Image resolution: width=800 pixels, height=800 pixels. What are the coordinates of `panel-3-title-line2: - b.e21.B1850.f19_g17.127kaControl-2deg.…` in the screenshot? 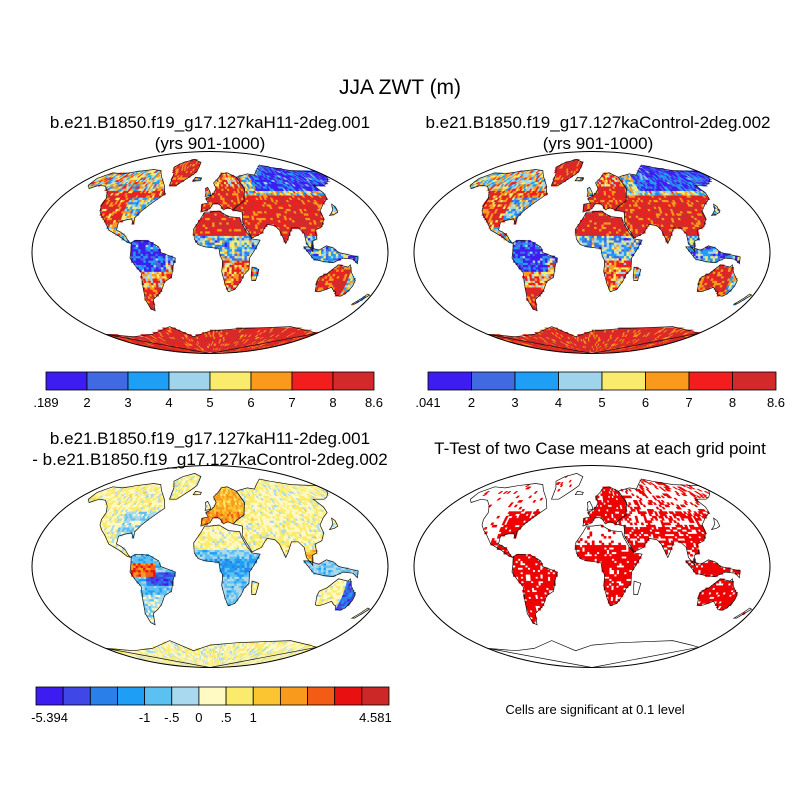 It's located at (210, 459).